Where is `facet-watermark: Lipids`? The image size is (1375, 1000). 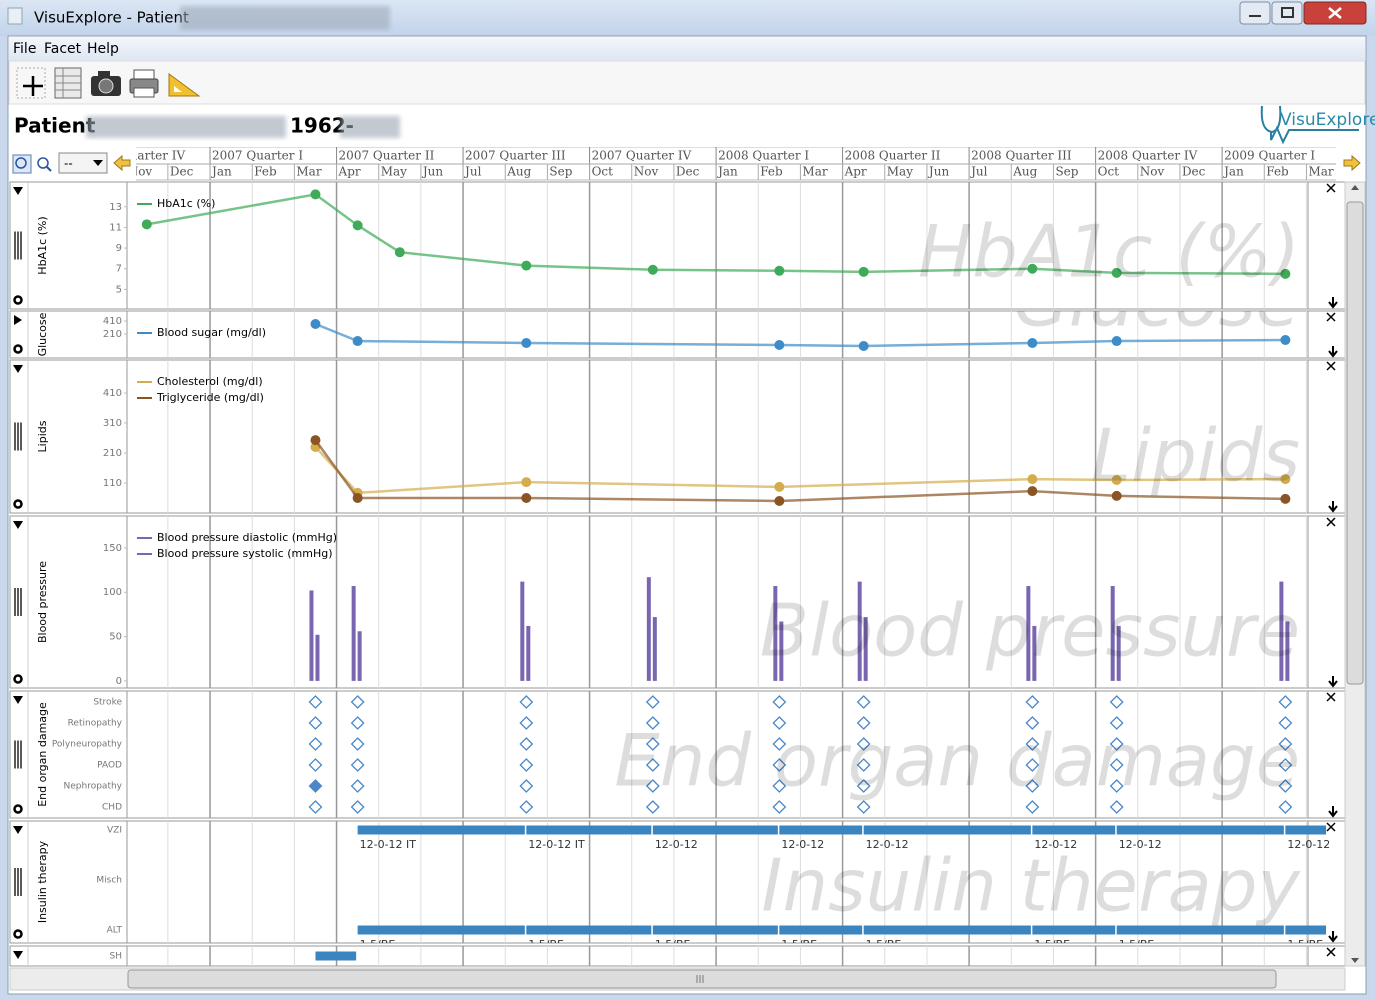 facet-watermark: Lipids is located at coordinates (1195, 456).